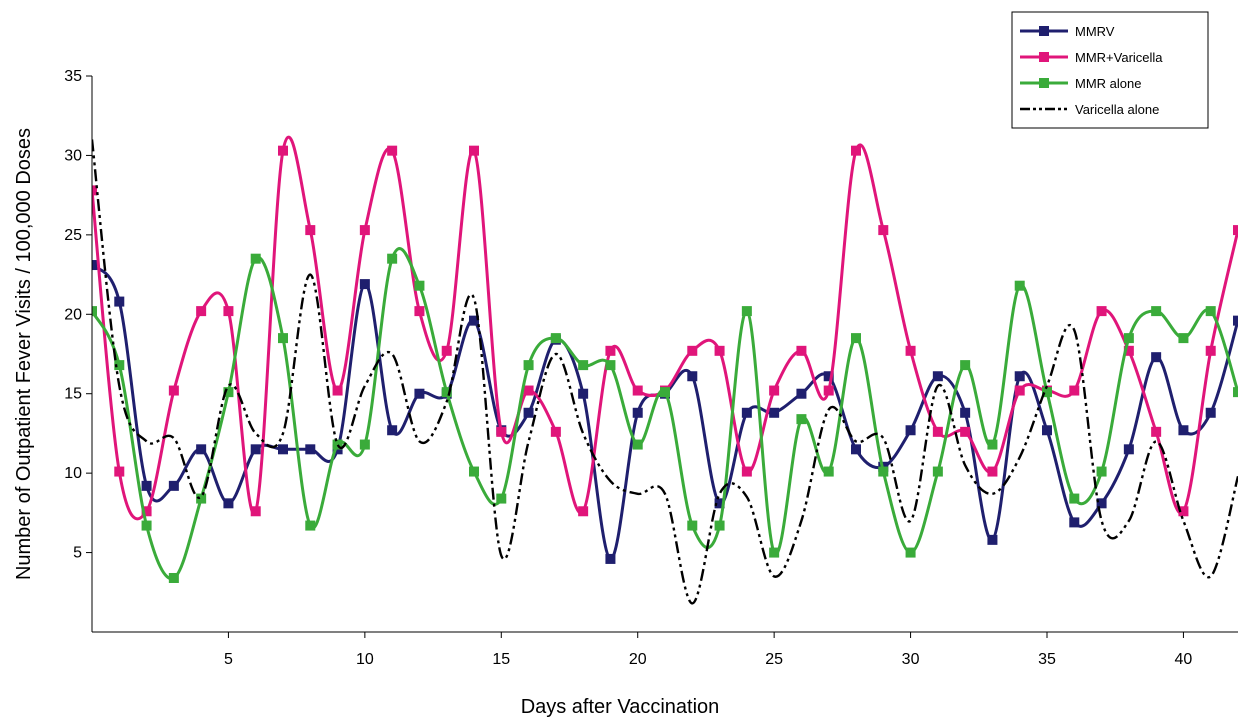 The image size is (1238, 721). What do you see at coordinates (1119, 57) in the screenshot?
I see `legend-label-mmr-varicella: MMR+Varicella` at bounding box center [1119, 57].